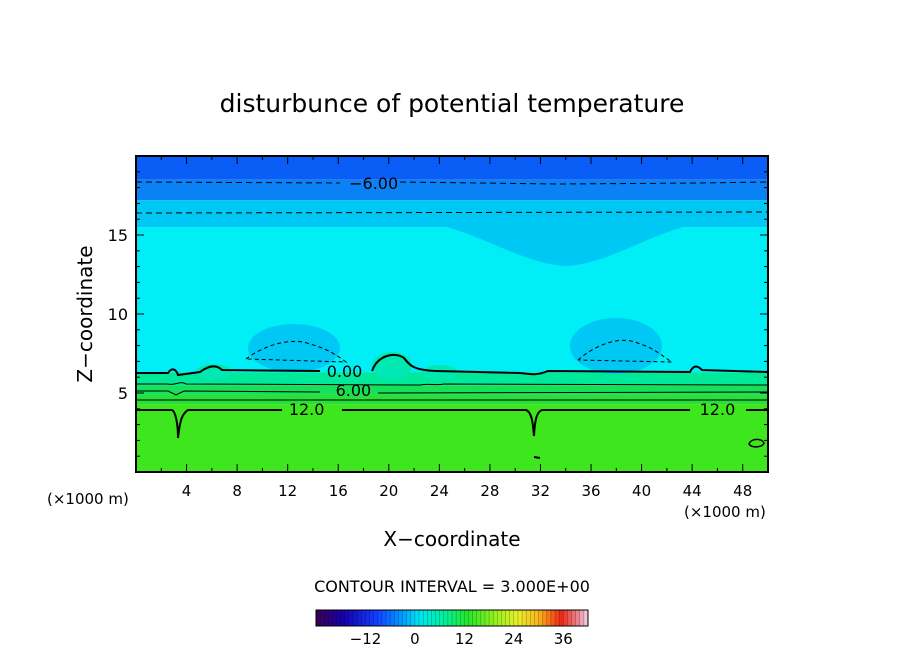 Image resolution: width=904 pixels, height=654 pixels. What do you see at coordinates (452, 393) in the screenshot?
I see `contour-six` at bounding box center [452, 393].